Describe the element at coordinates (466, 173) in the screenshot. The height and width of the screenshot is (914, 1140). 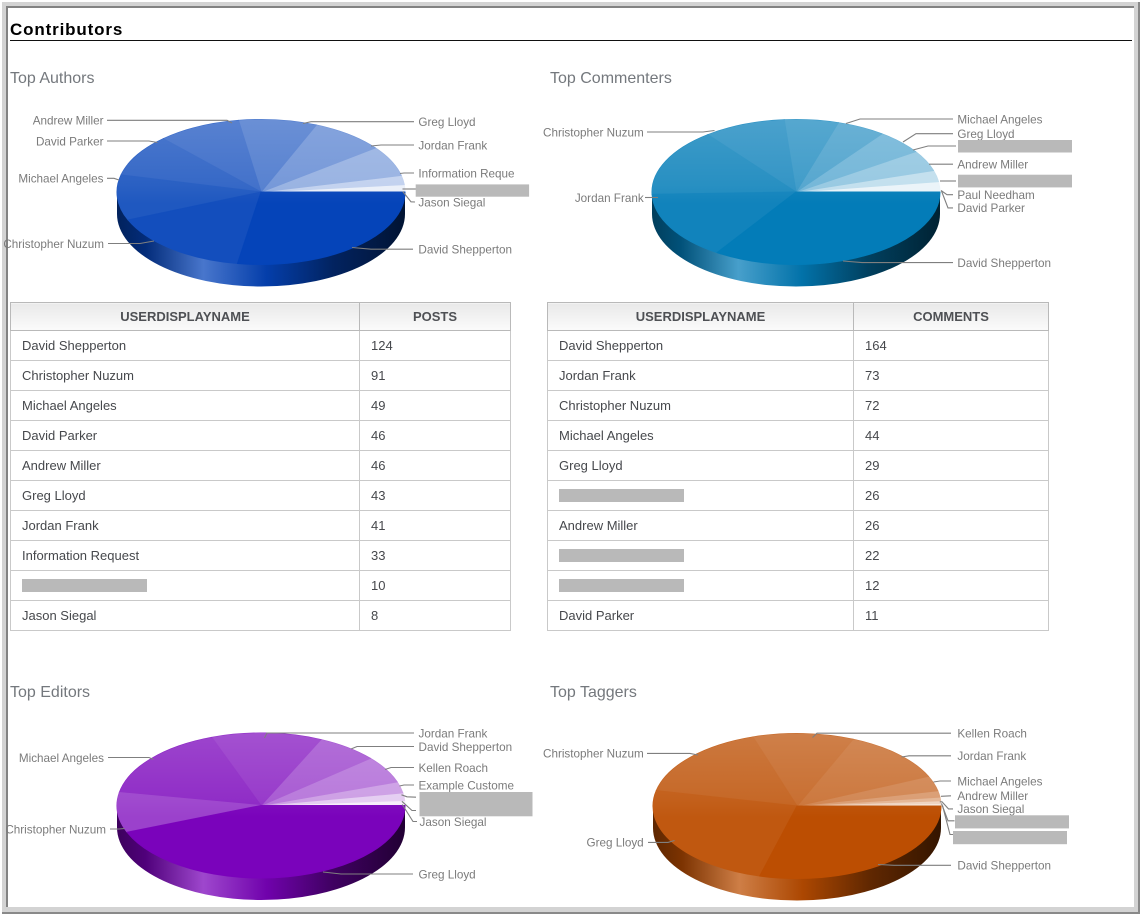
I see `svg-text: Information Reque` at that location.